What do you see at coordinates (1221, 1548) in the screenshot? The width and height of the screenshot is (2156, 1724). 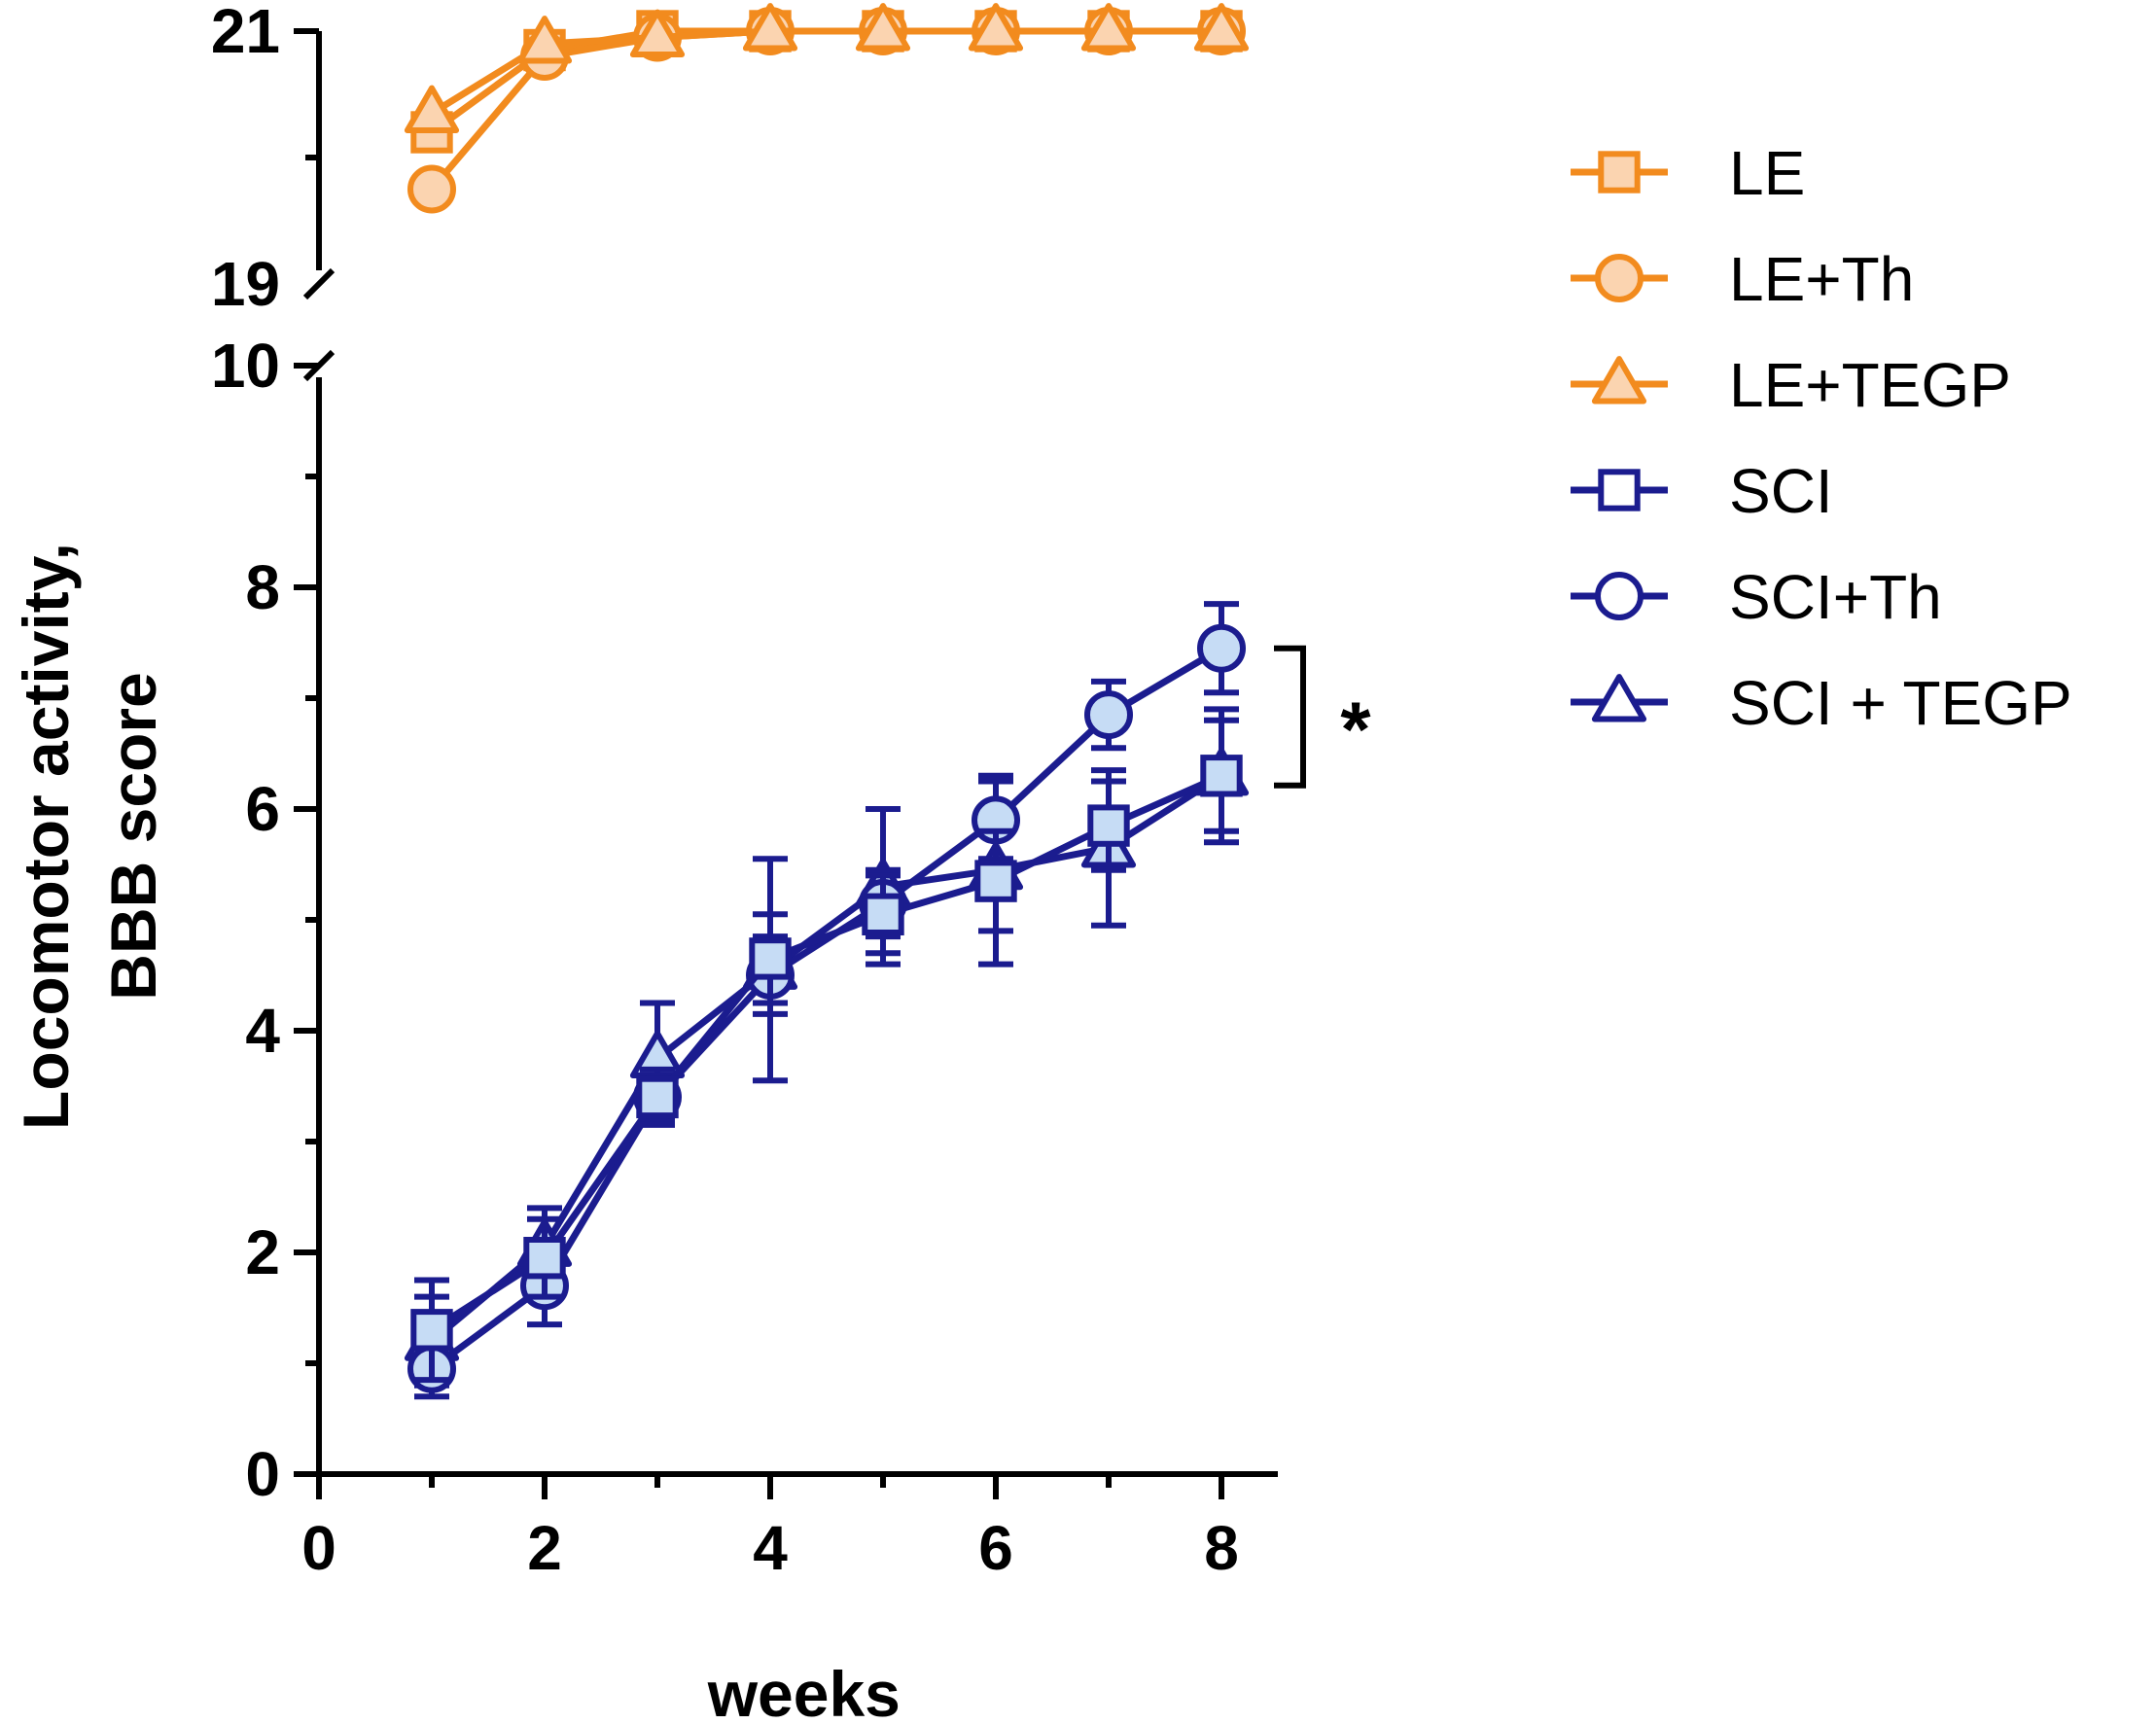 I see `x-tick-label: 8` at bounding box center [1221, 1548].